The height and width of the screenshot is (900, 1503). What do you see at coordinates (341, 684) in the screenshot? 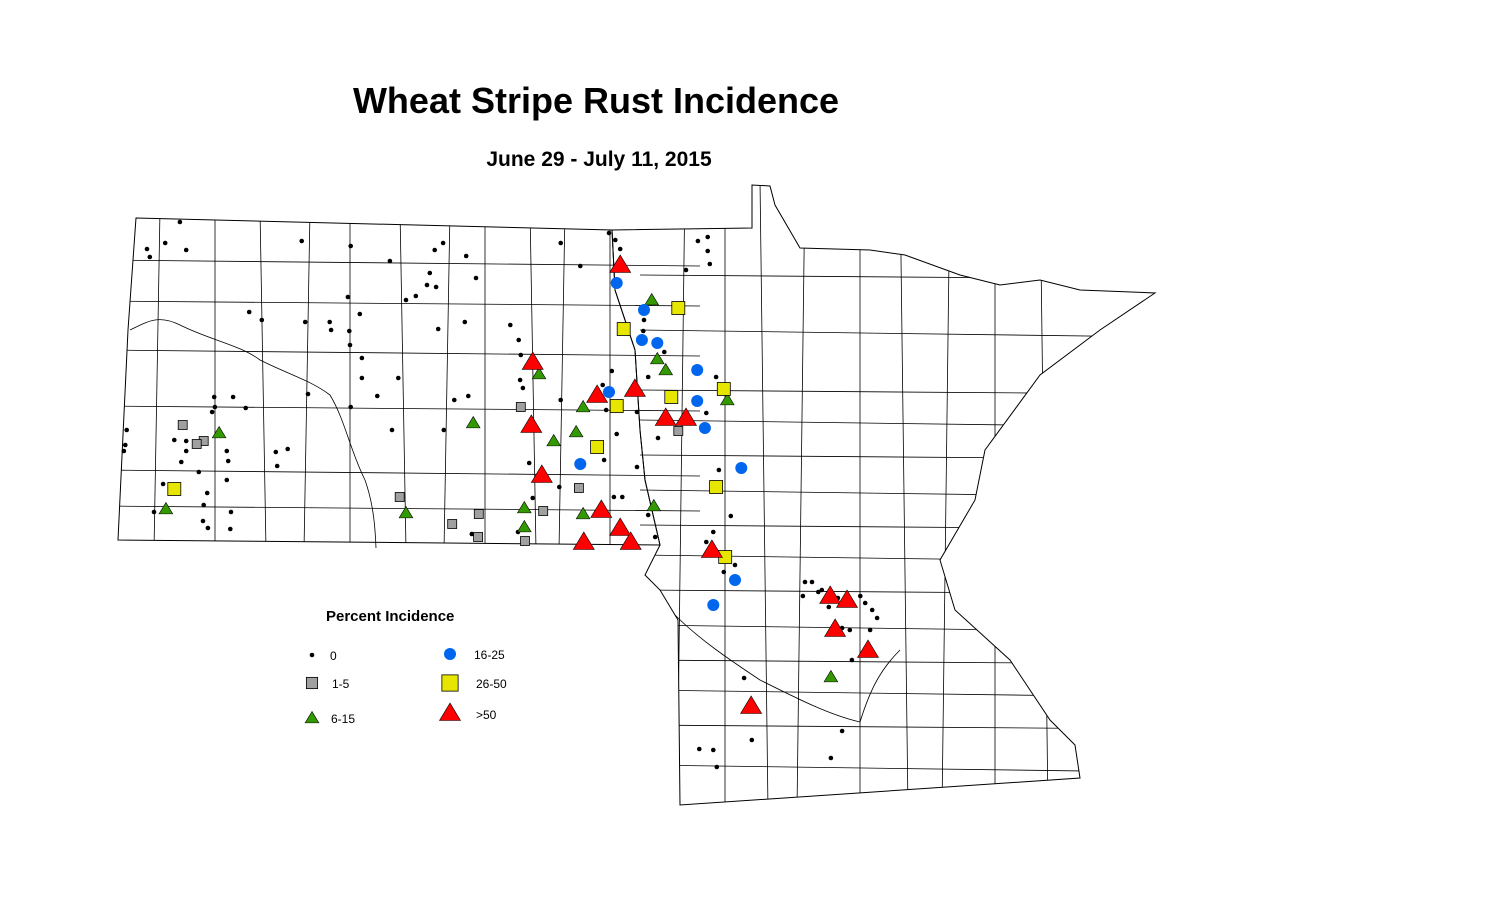
I see `legend-label: 1-5` at bounding box center [341, 684].